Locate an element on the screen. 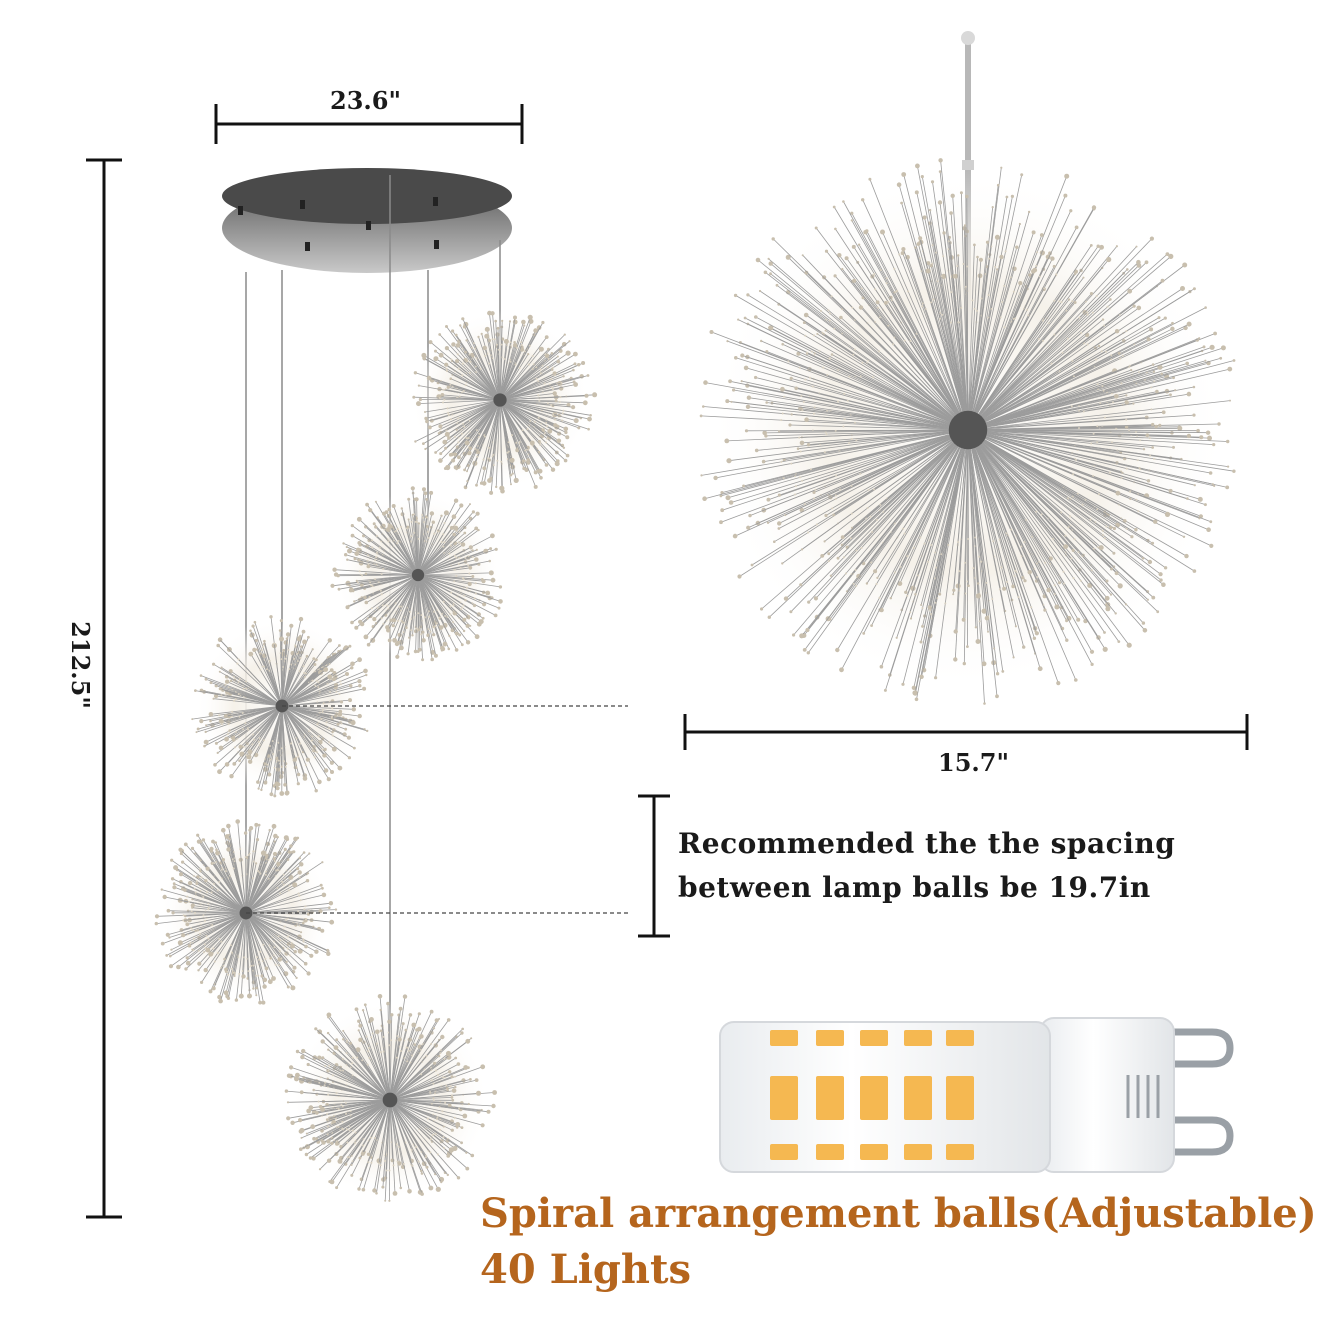  spacing-note-line1: Recommended the the spacing is located at coordinates (927, 843).